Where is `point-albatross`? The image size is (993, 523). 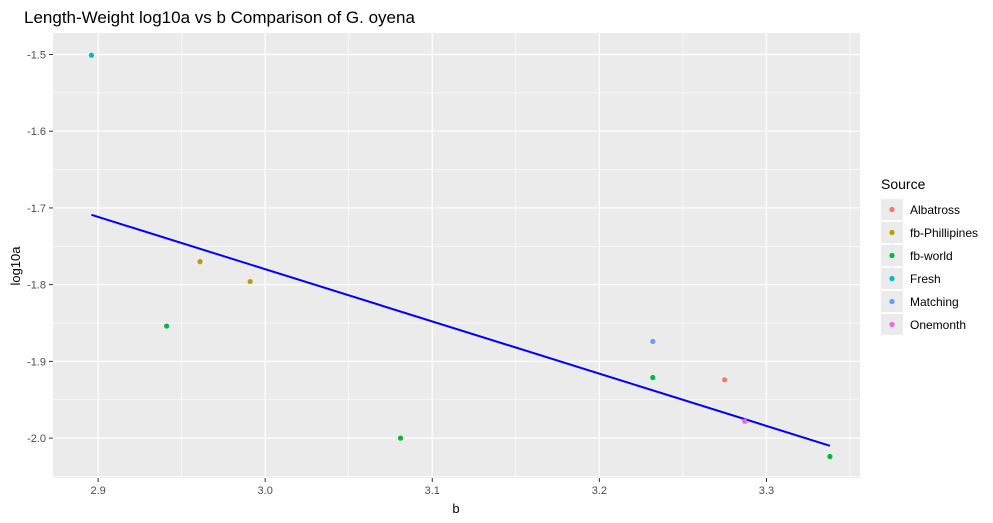
point-albatross is located at coordinates (725, 380).